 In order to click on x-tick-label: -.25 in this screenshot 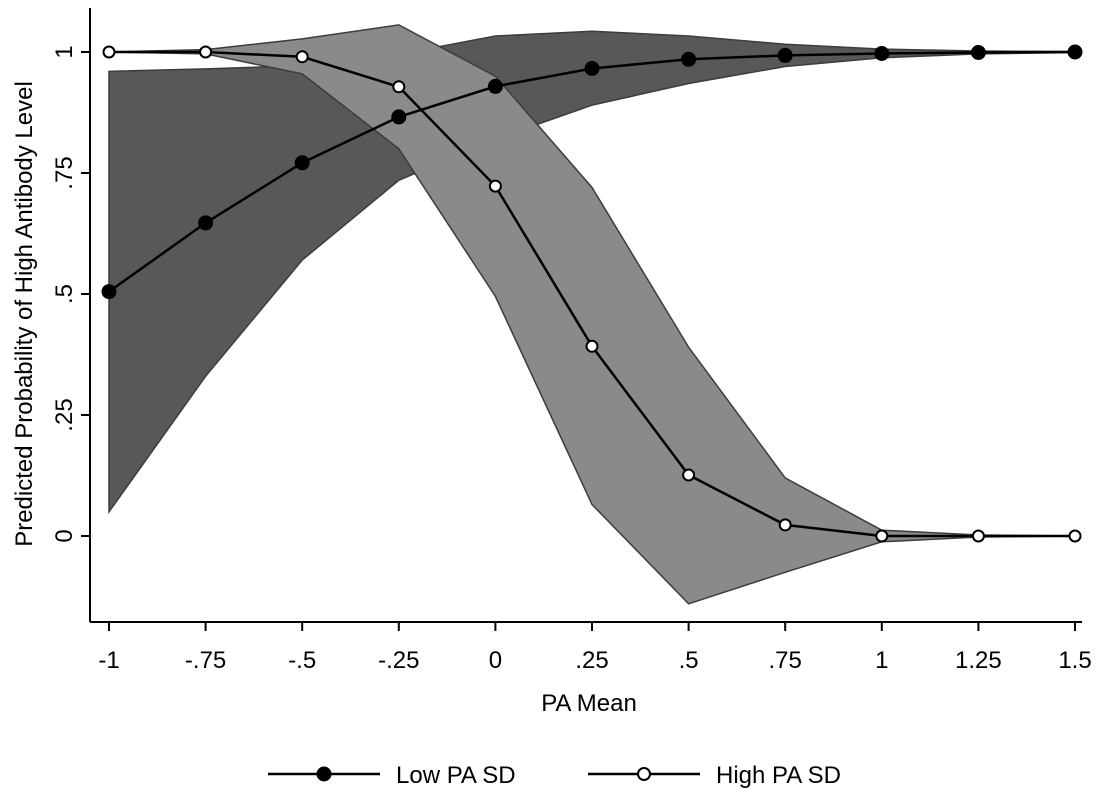, I will do `click(398, 660)`.